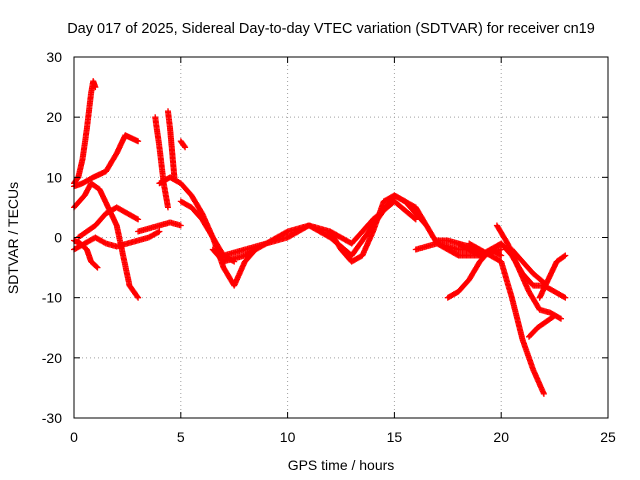 This screenshot has height=480, width=640. I want to click on x-tick-label: 10, so click(288, 437).